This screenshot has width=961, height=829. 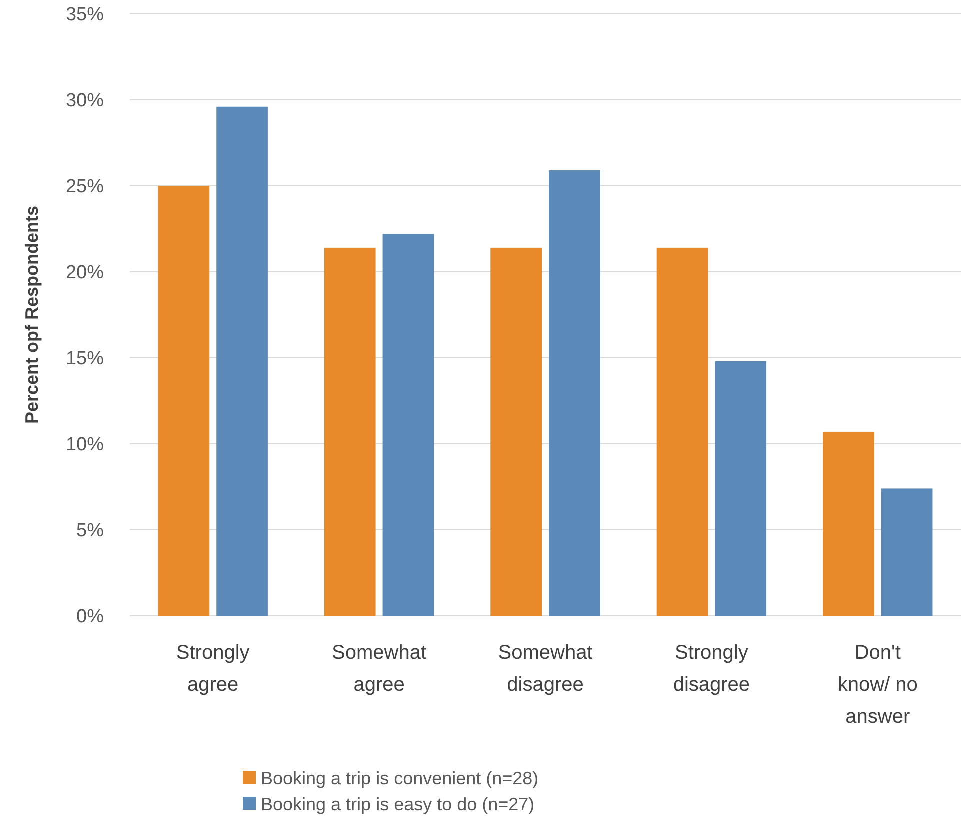 I want to click on y-axis-title: Percent opf Respondents, so click(x=32, y=315).